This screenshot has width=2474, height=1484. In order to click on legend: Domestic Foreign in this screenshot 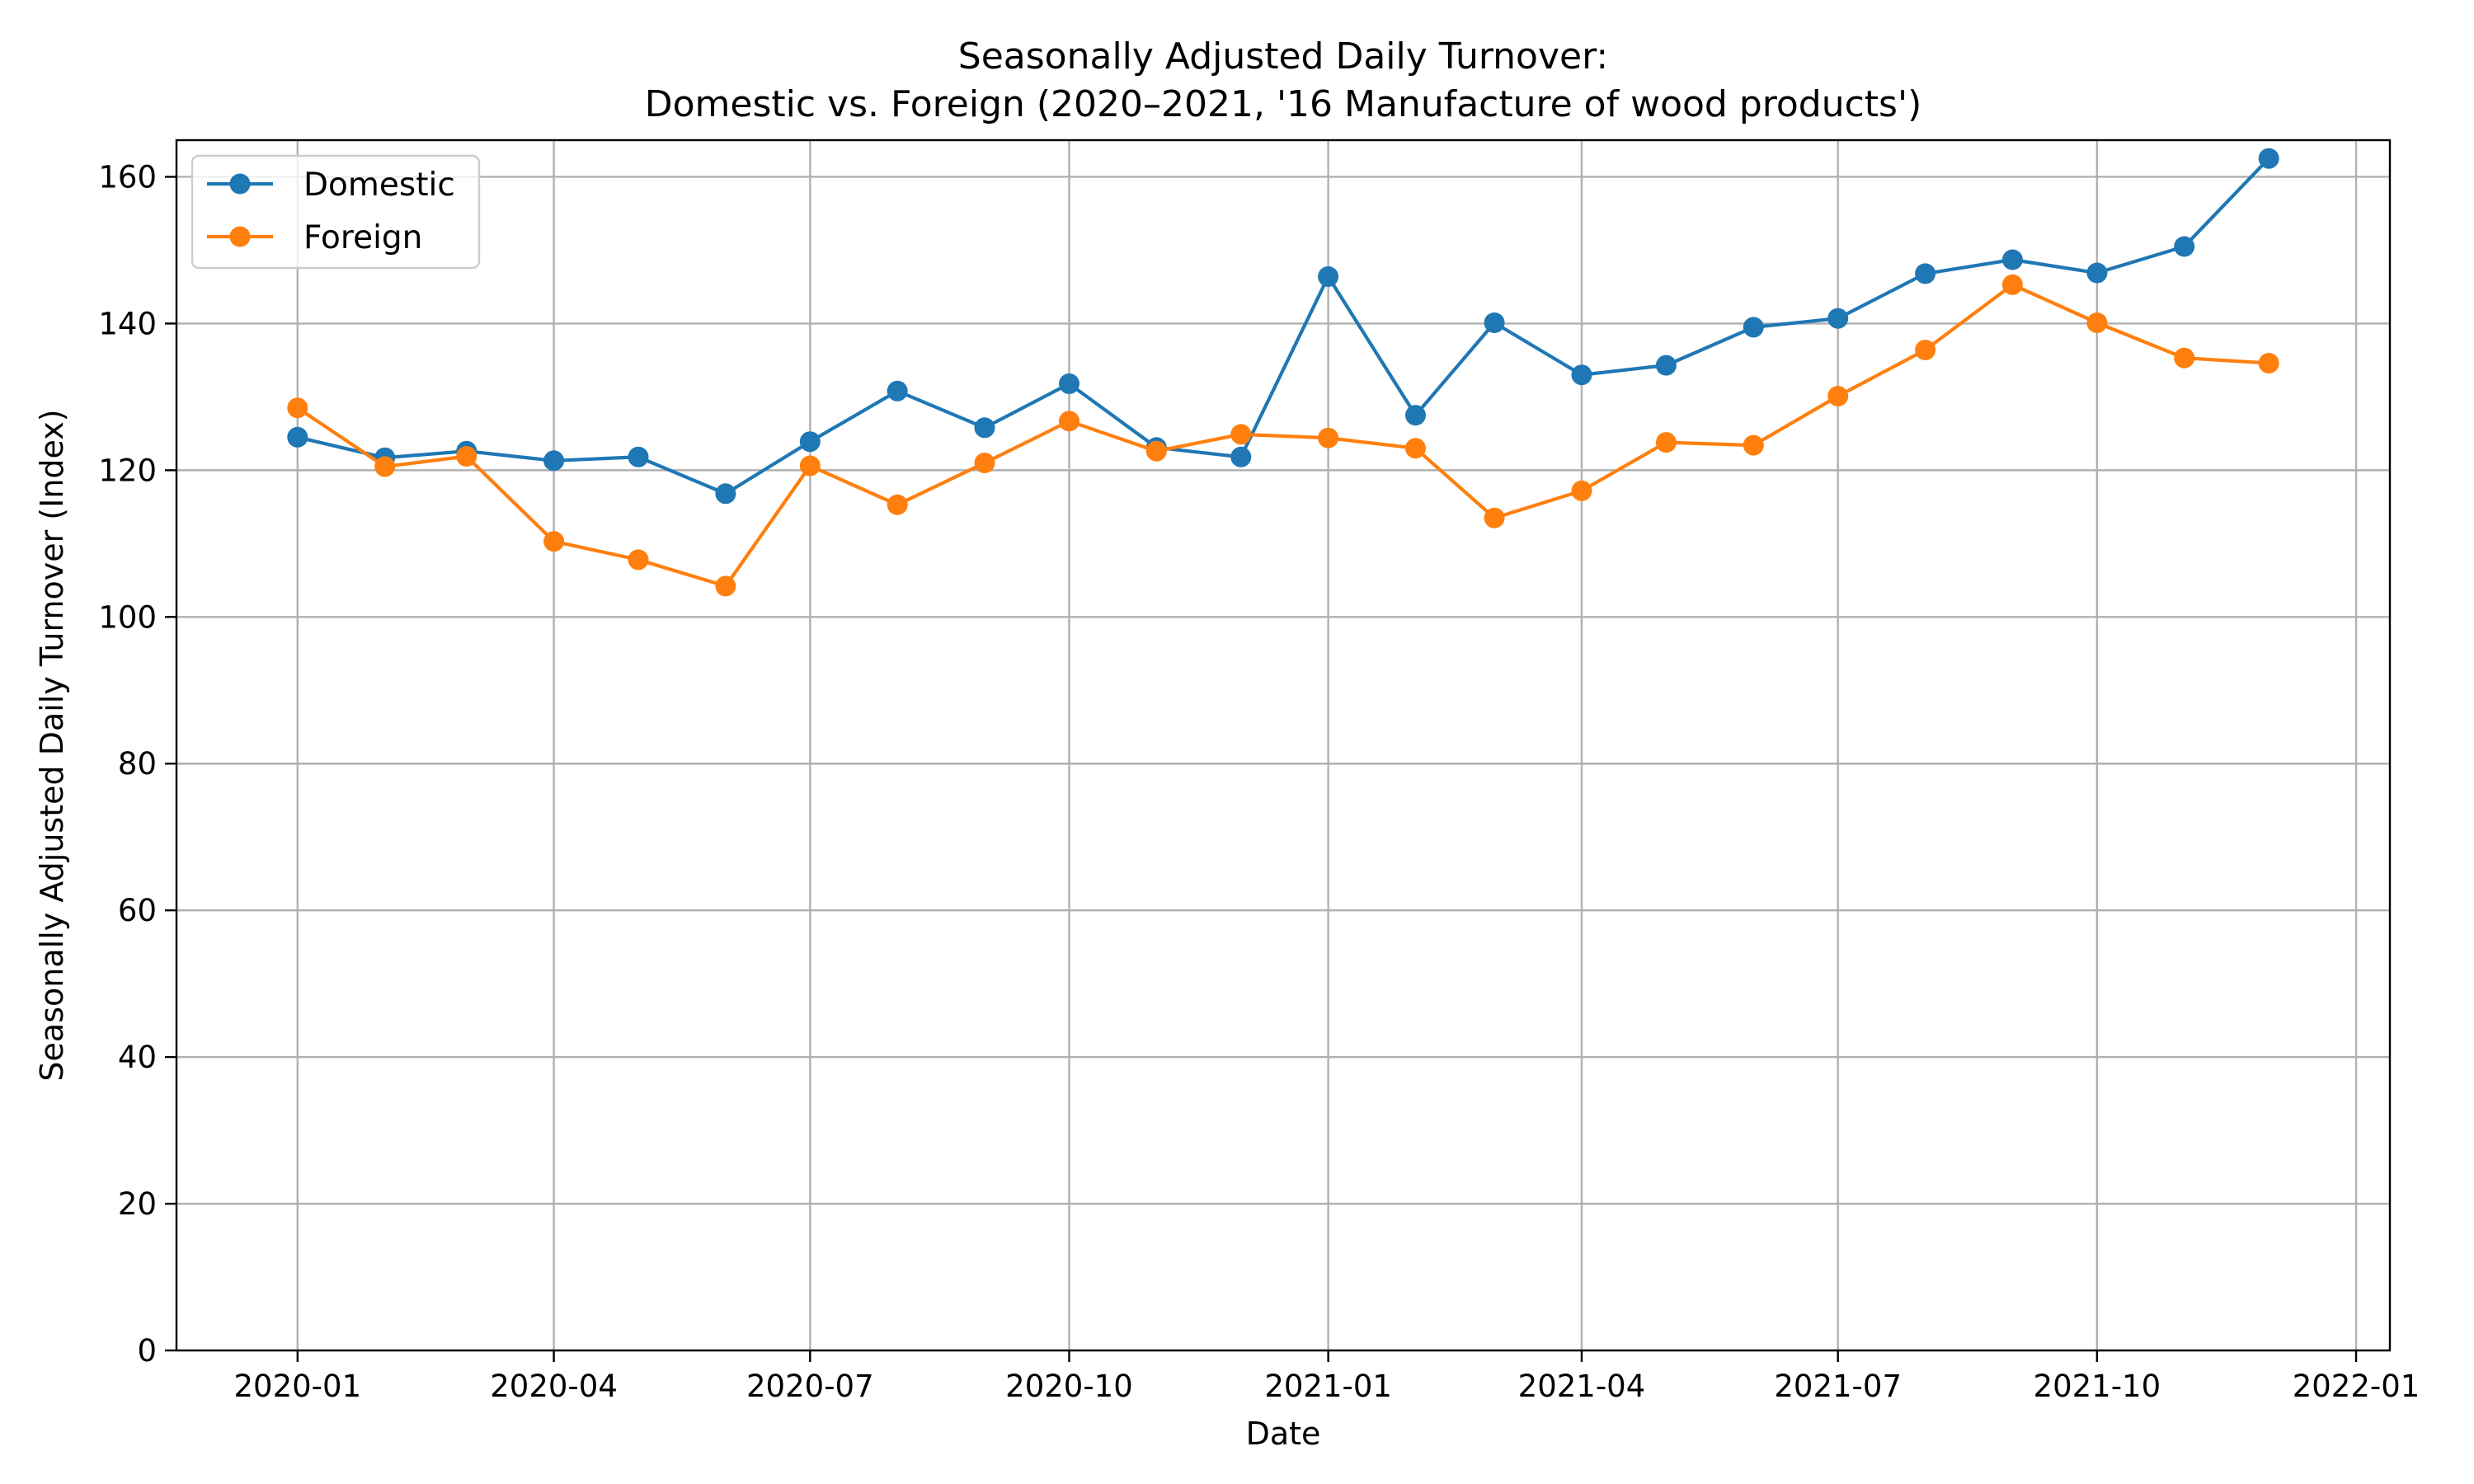, I will do `click(335, 212)`.